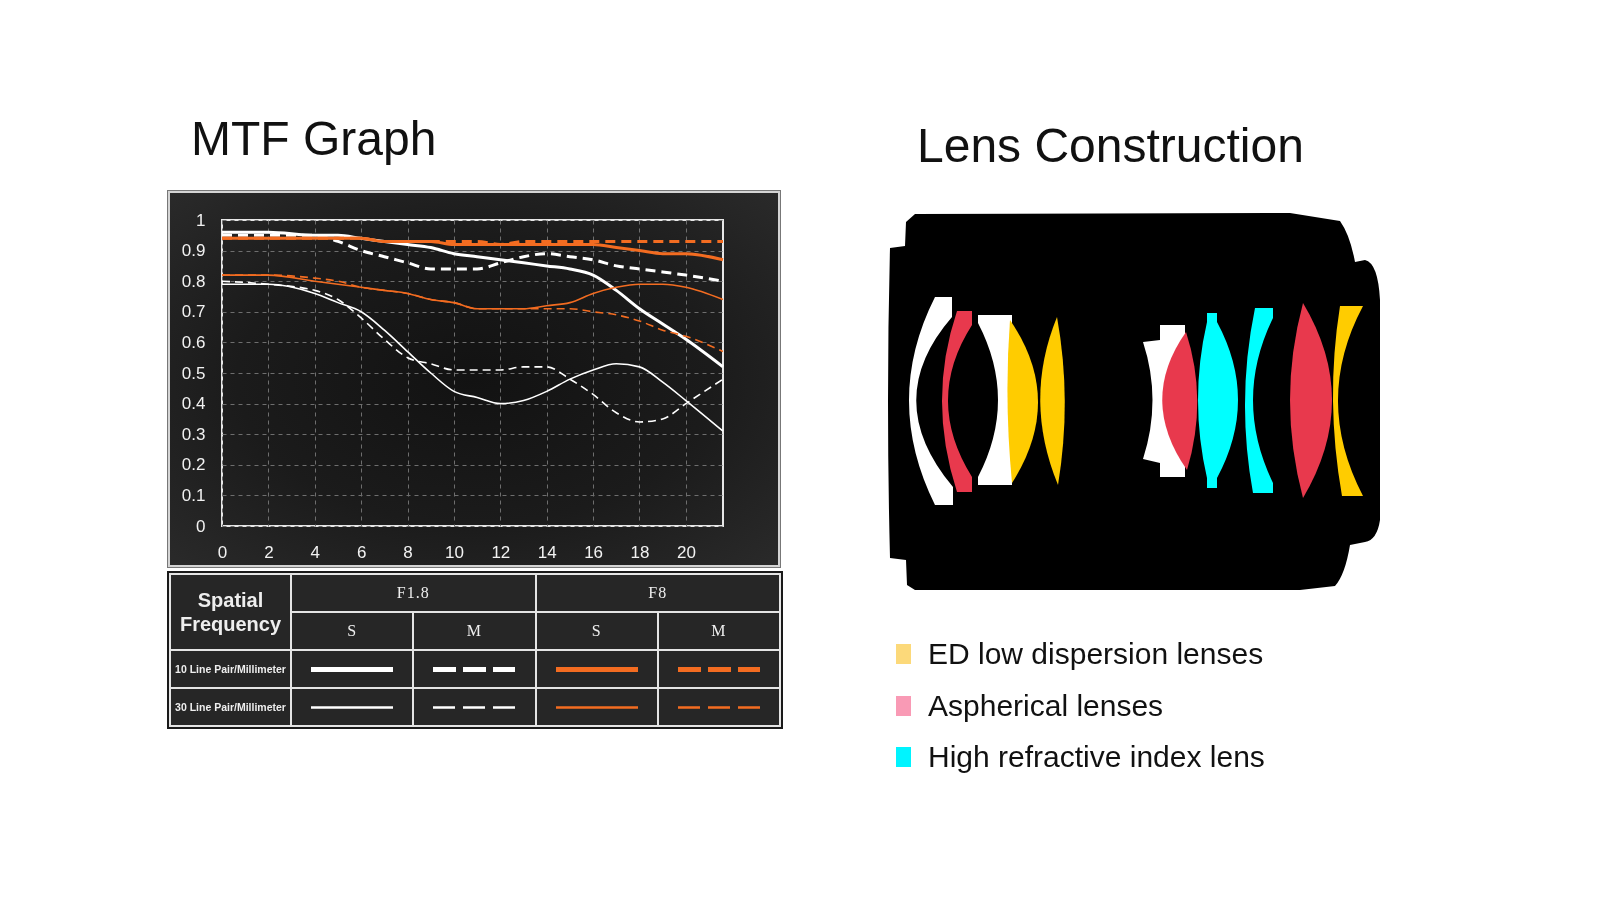 This screenshot has height=900, width=1600. Describe the element at coordinates (594, 552) in the screenshot. I see `x-tick-label: 16` at that location.